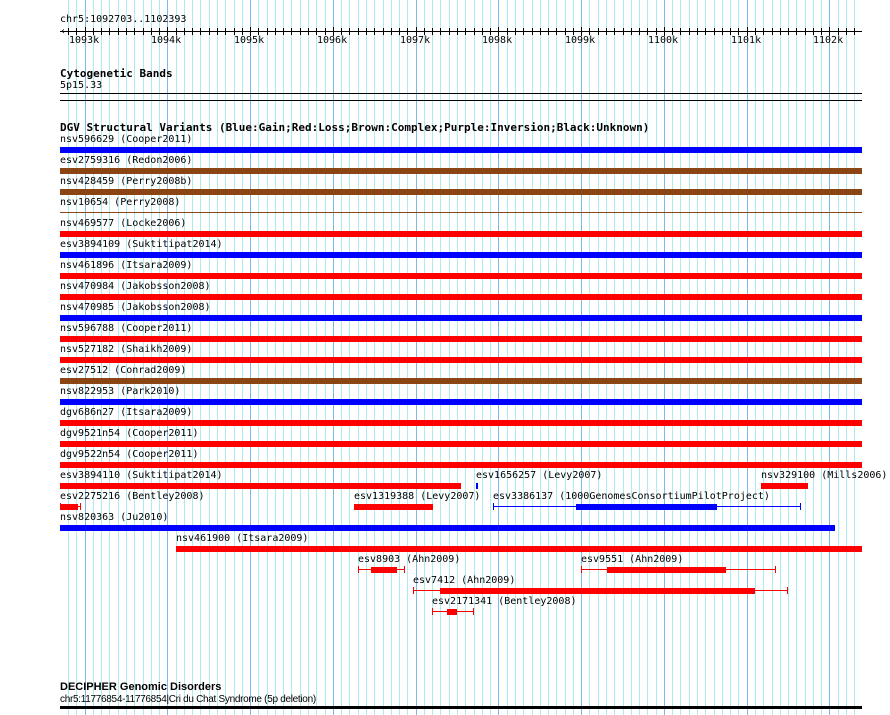 The width and height of the screenshot is (890, 715). Describe the element at coordinates (242, 538) in the screenshot. I see `variant-label: nsv461900 (Itsara2009)` at that location.